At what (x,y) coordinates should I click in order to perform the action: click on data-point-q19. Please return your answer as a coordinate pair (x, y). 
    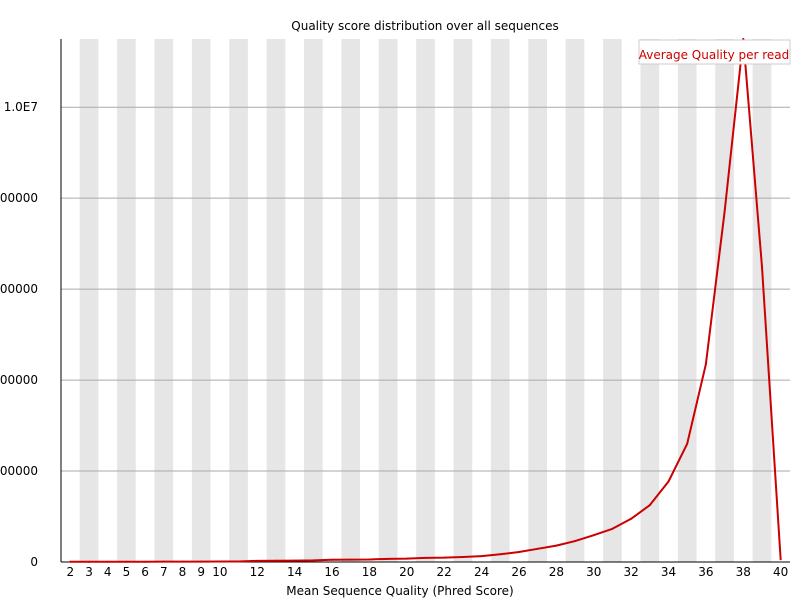
    Looking at the image, I should click on (388, 558).